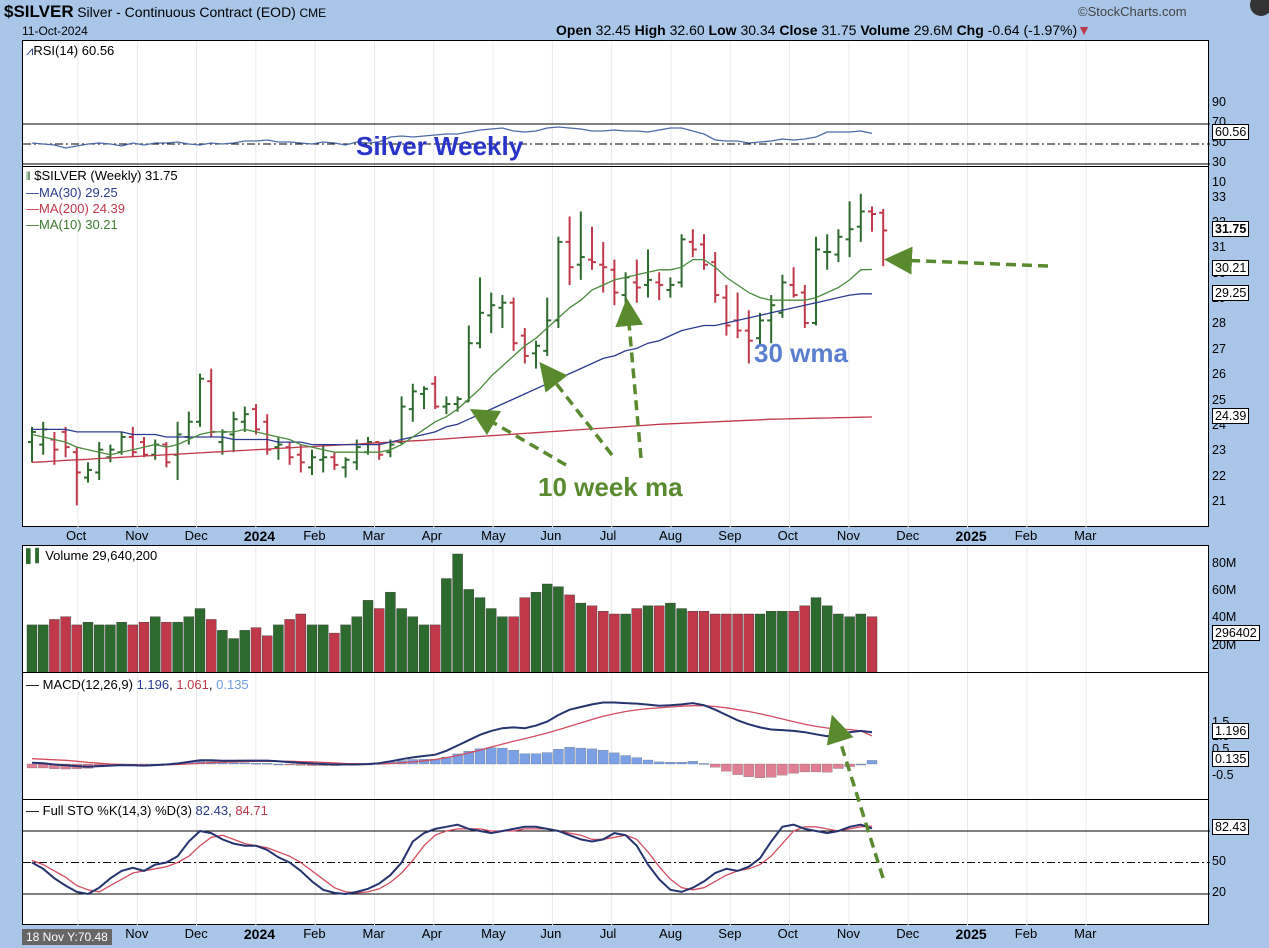 The width and height of the screenshot is (1269, 948). What do you see at coordinates (1231, 827) in the screenshot?
I see `sto-value-tag: 82.43` at bounding box center [1231, 827].